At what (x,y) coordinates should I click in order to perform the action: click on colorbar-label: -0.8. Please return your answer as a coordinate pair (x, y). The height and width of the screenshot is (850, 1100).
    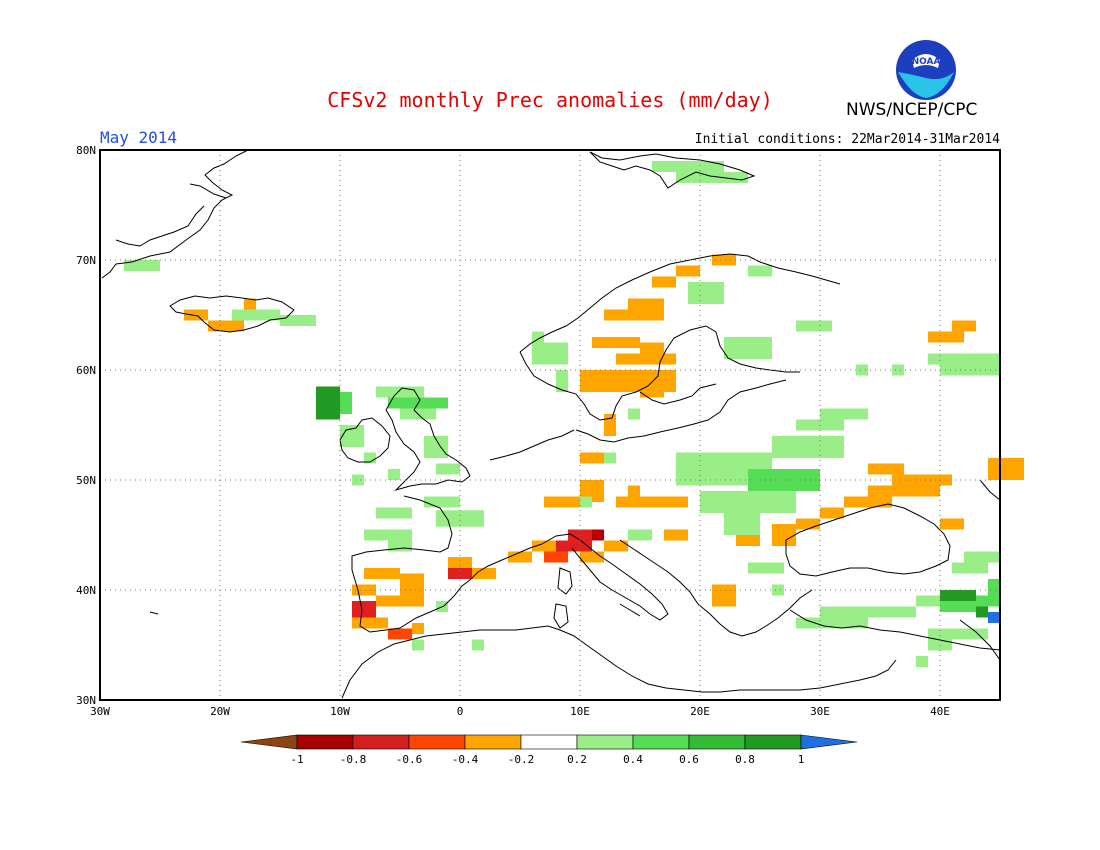
    Looking at the image, I should click on (353, 759).